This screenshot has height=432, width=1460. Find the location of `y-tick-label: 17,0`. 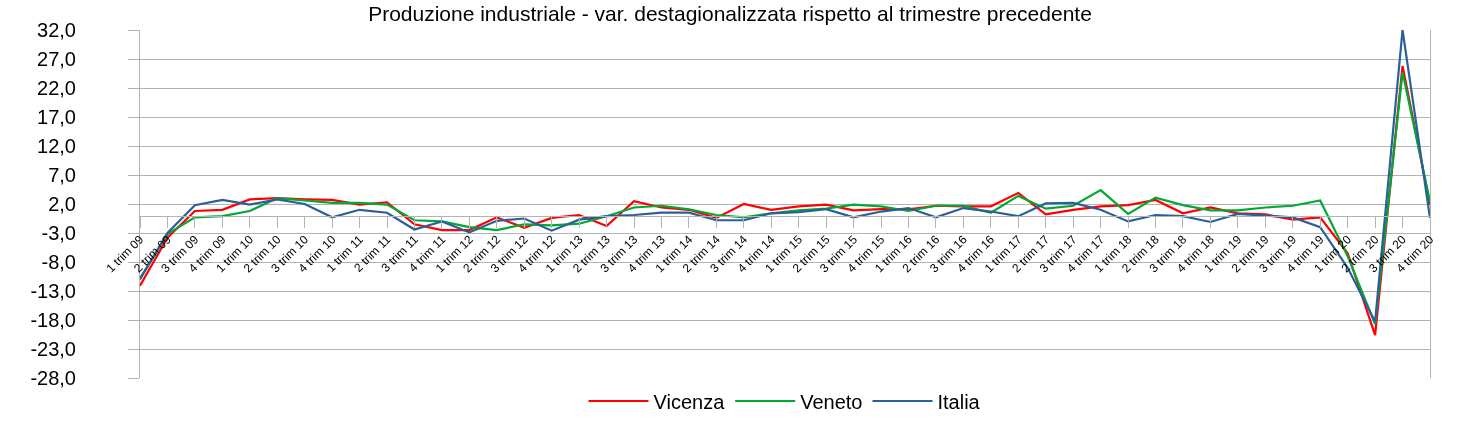

y-tick-label: 17,0 is located at coordinates (56, 117).